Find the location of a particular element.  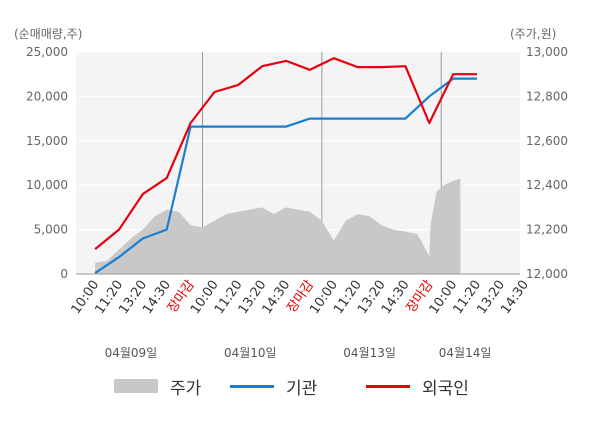

date-label: 04월13일 is located at coordinates (369, 353).